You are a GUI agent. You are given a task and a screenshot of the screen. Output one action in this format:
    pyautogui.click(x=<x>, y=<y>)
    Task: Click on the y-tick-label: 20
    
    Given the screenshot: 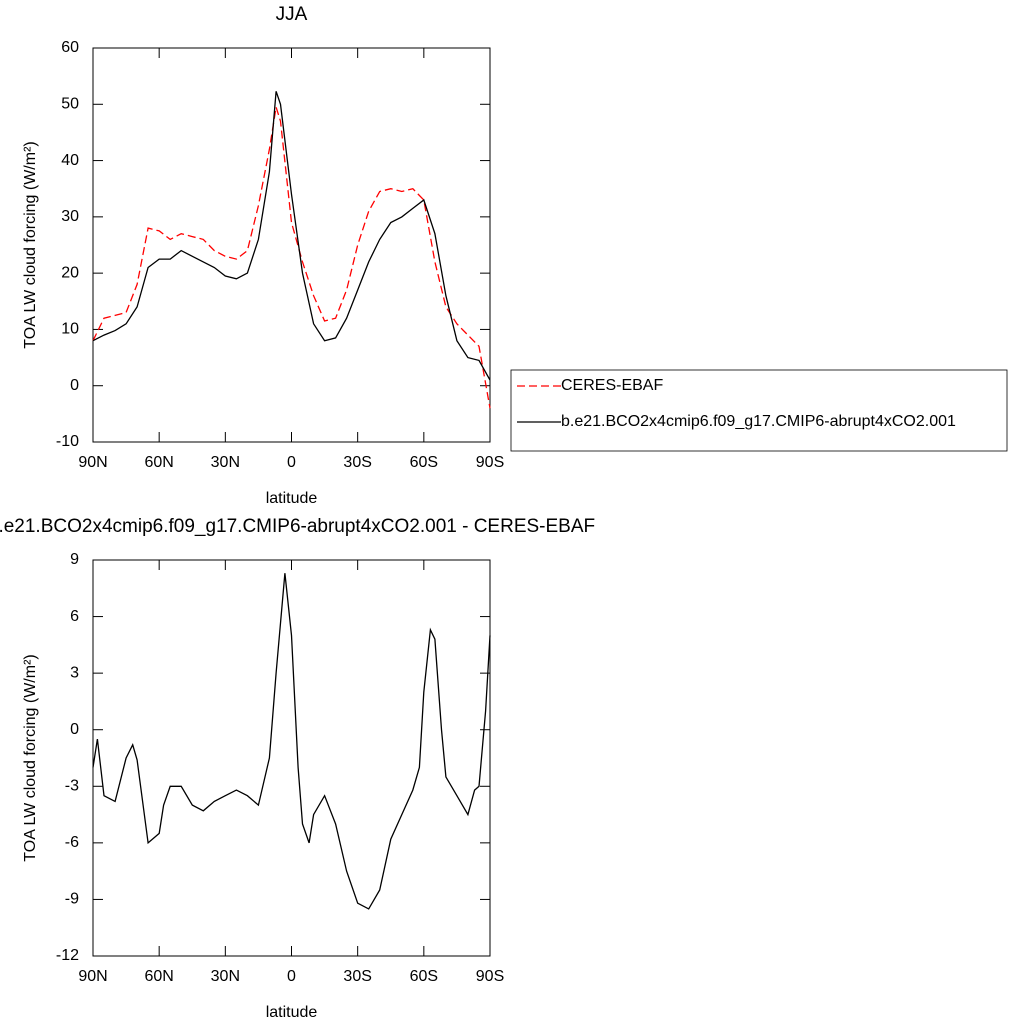 What is the action you would take?
    pyautogui.click(x=70, y=272)
    